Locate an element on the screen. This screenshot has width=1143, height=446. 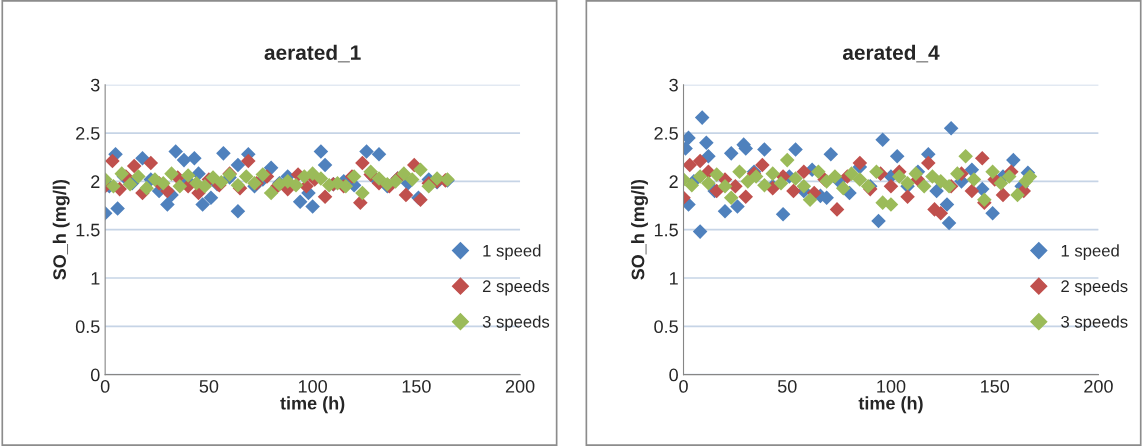
x-tick-label: 200 is located at coordinates (520, 386).